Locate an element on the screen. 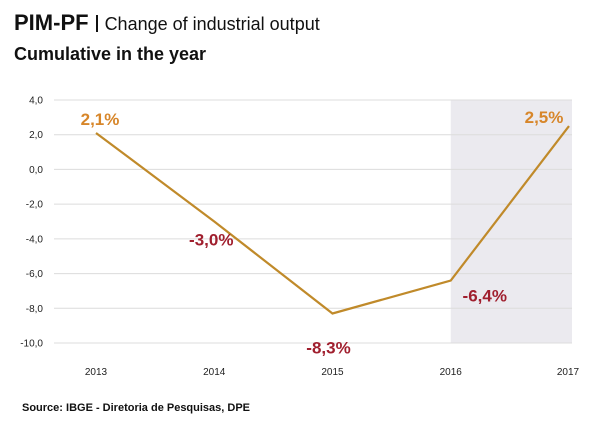  x-tick-label: 2014 is located at coordinates (214, 372).